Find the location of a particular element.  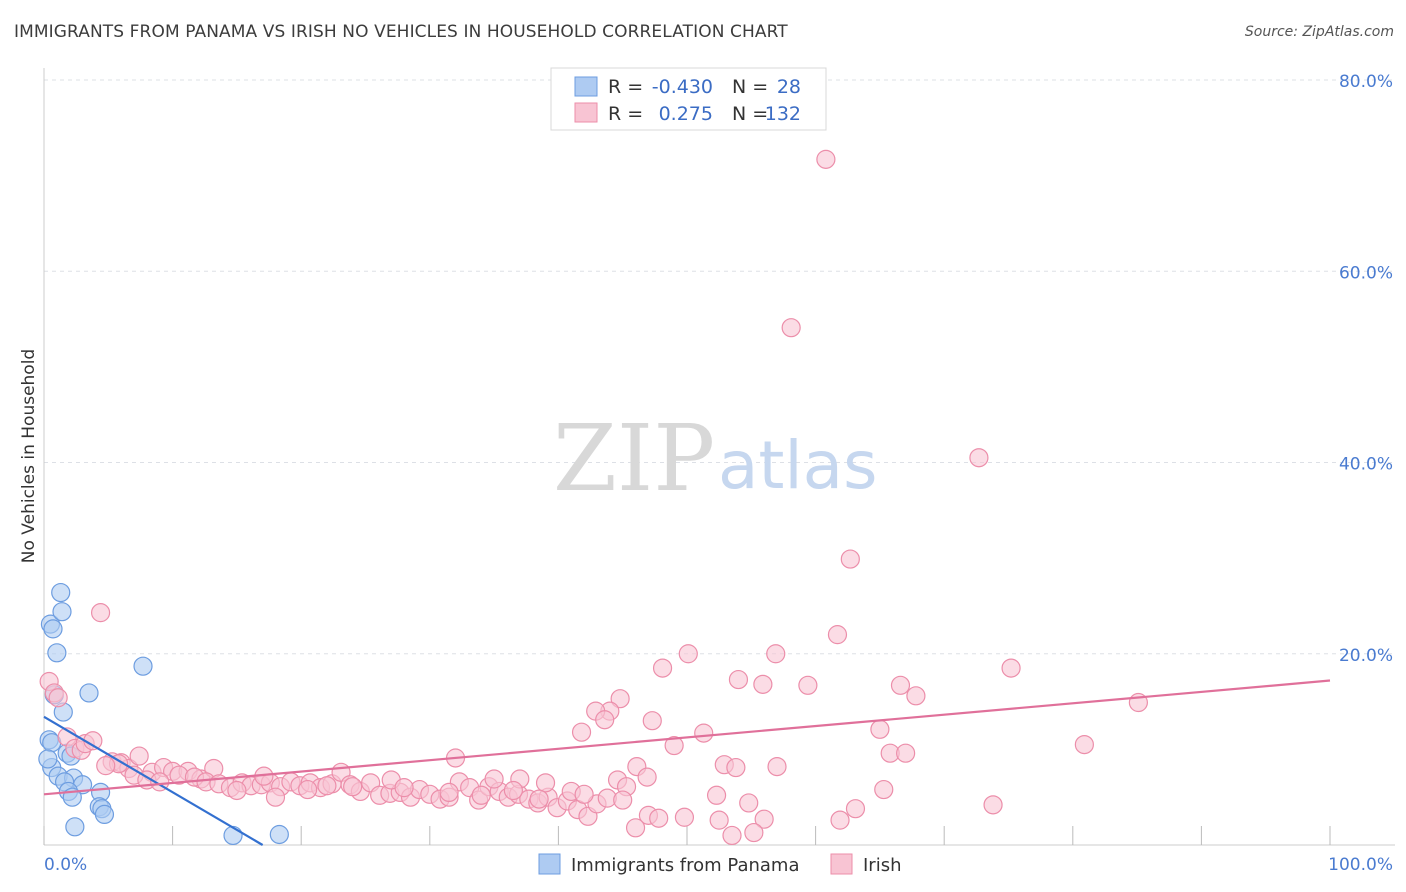

watermark-zip: ZIP is located at coordinates (634, 458).